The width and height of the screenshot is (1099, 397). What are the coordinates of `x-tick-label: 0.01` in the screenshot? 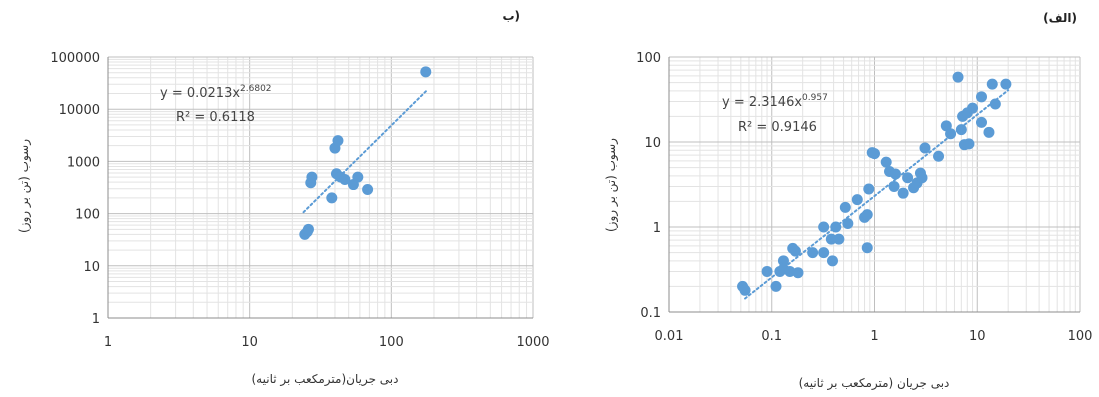 It's located at (669, 336).